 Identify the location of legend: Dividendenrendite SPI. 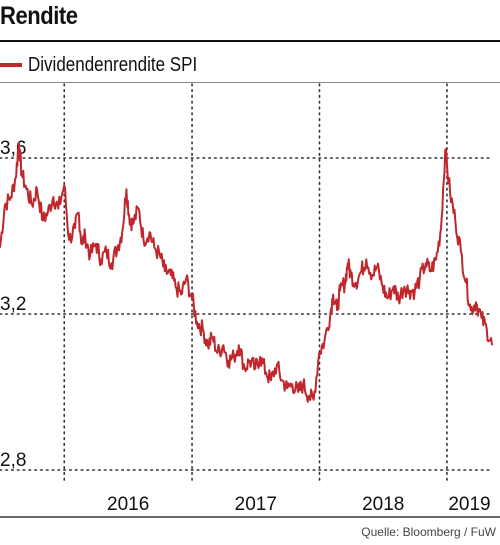
(113, 65).